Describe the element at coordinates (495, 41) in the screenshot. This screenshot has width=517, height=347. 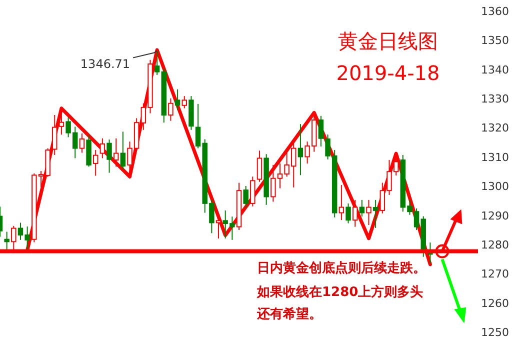
I see `y-tick-label: 1350` at that location.